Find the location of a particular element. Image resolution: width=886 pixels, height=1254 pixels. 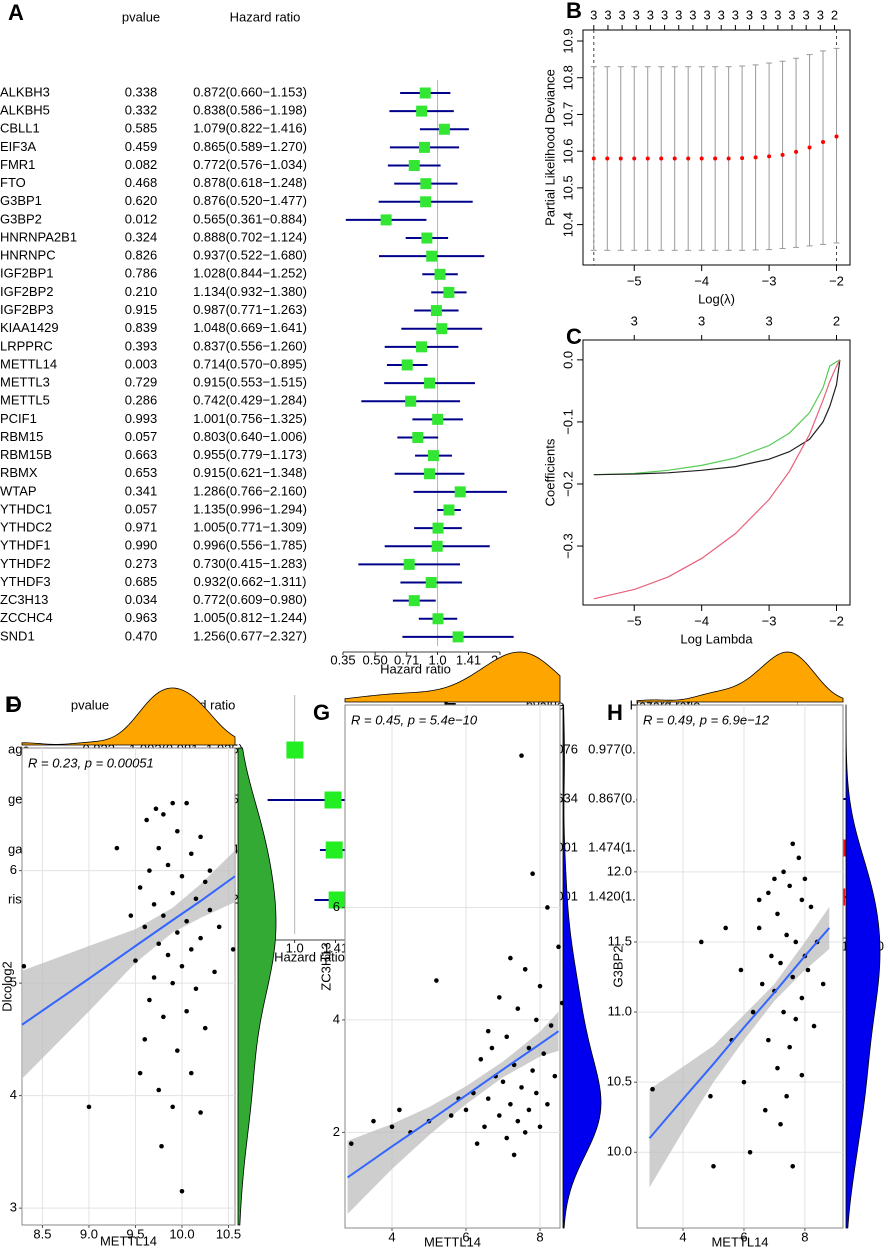

y-tick-label: 10.4 is located at coordinates (567, 224).